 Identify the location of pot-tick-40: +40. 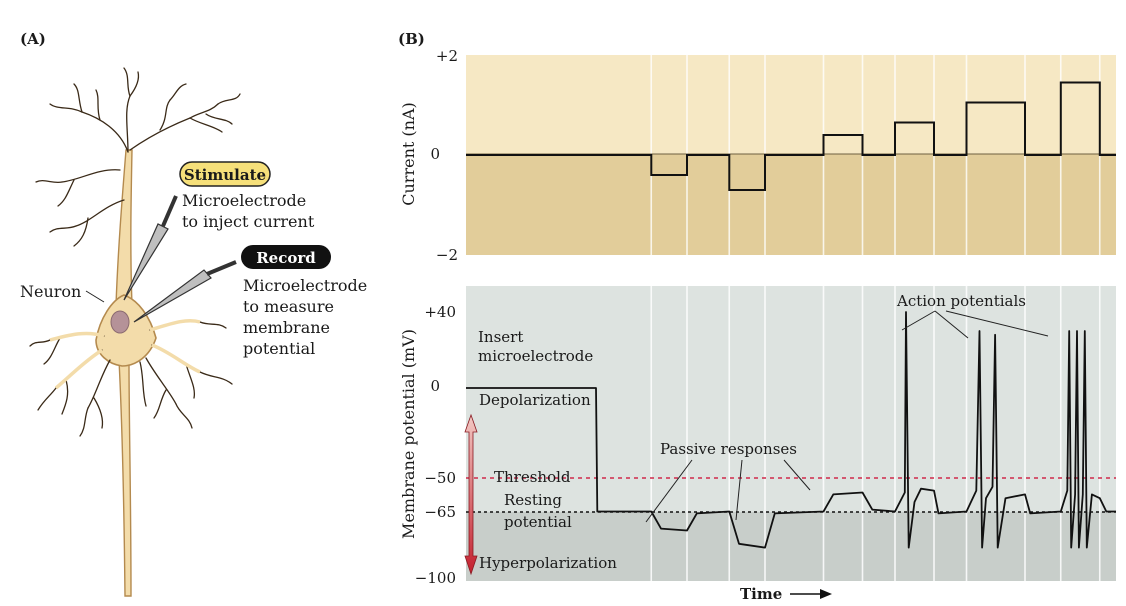
(440, 312).